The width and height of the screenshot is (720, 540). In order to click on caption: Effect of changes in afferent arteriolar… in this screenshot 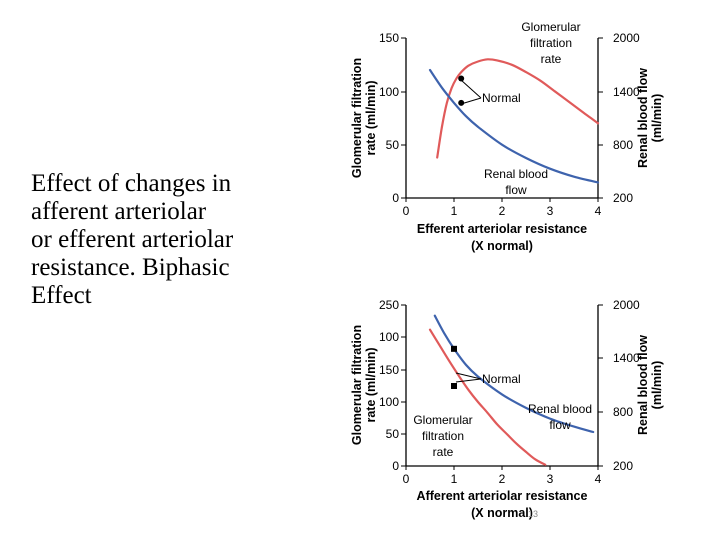, I will do `click(166, 240)`.